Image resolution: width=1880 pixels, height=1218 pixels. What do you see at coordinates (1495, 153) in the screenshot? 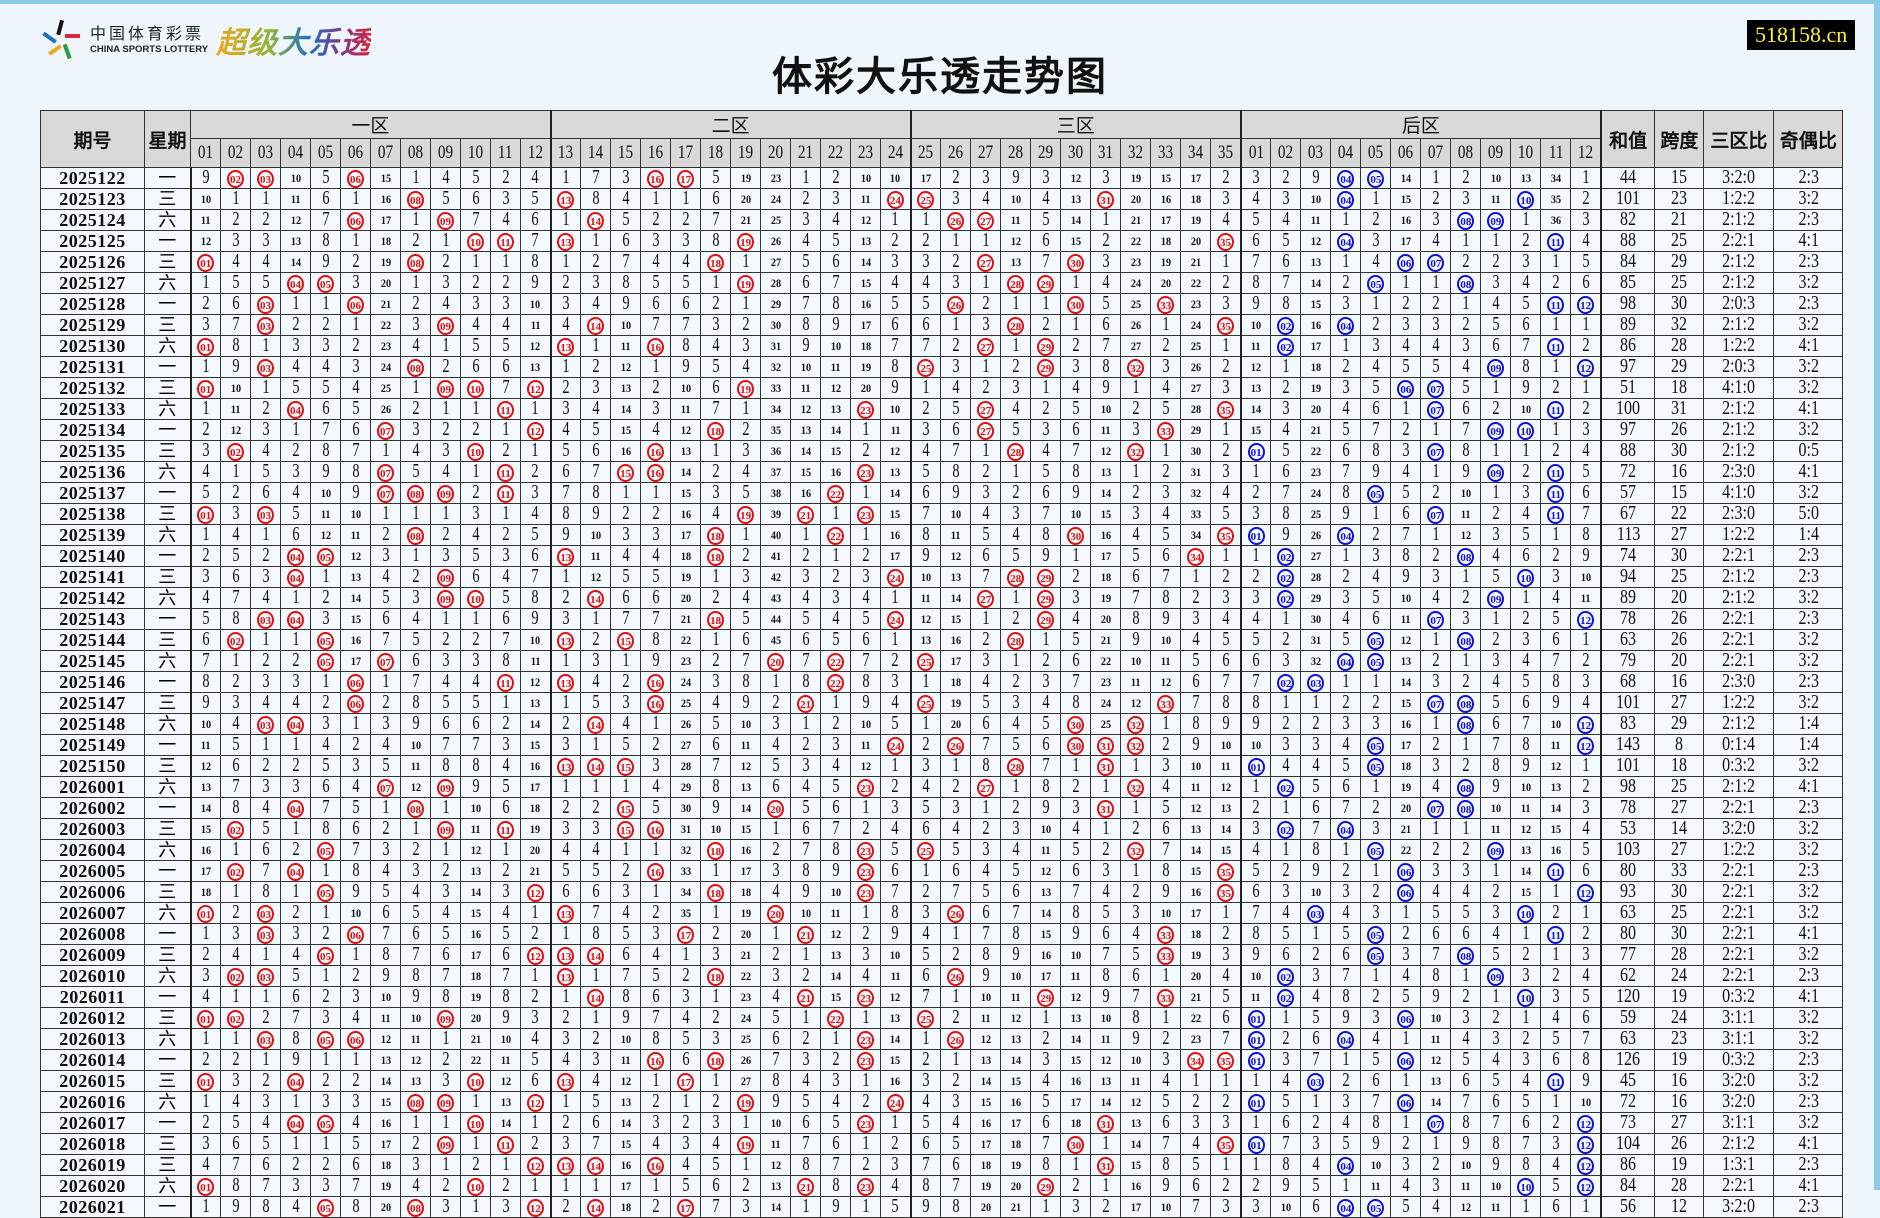
I see `back-number-label: 09` at bounding box center [1495, 153].